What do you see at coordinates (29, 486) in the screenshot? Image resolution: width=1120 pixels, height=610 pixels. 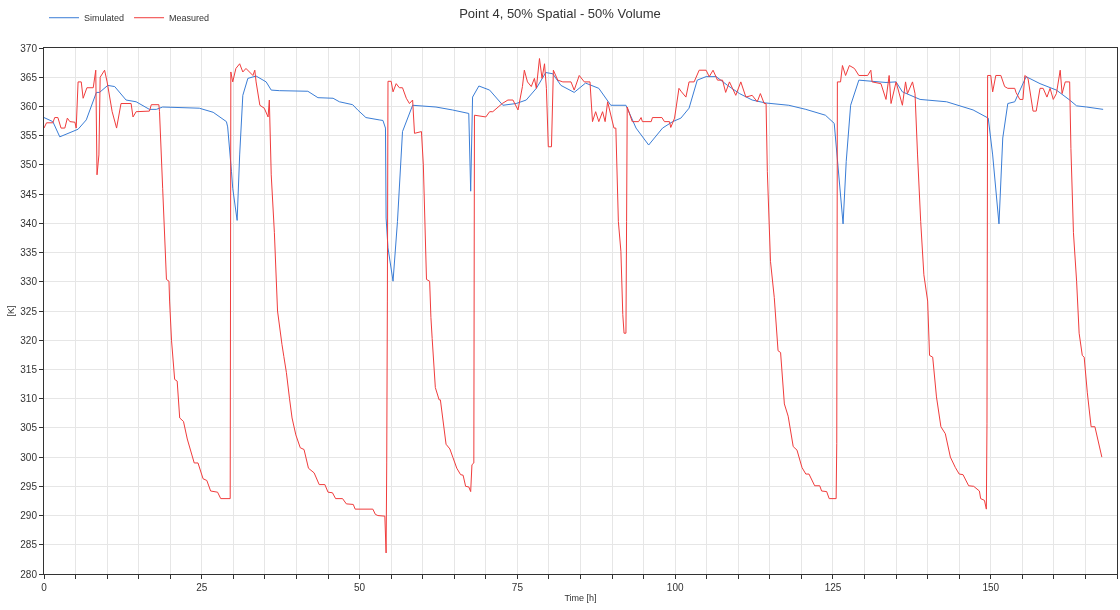 I see `y-tick-label: 295` at bounding box center [29, 486].